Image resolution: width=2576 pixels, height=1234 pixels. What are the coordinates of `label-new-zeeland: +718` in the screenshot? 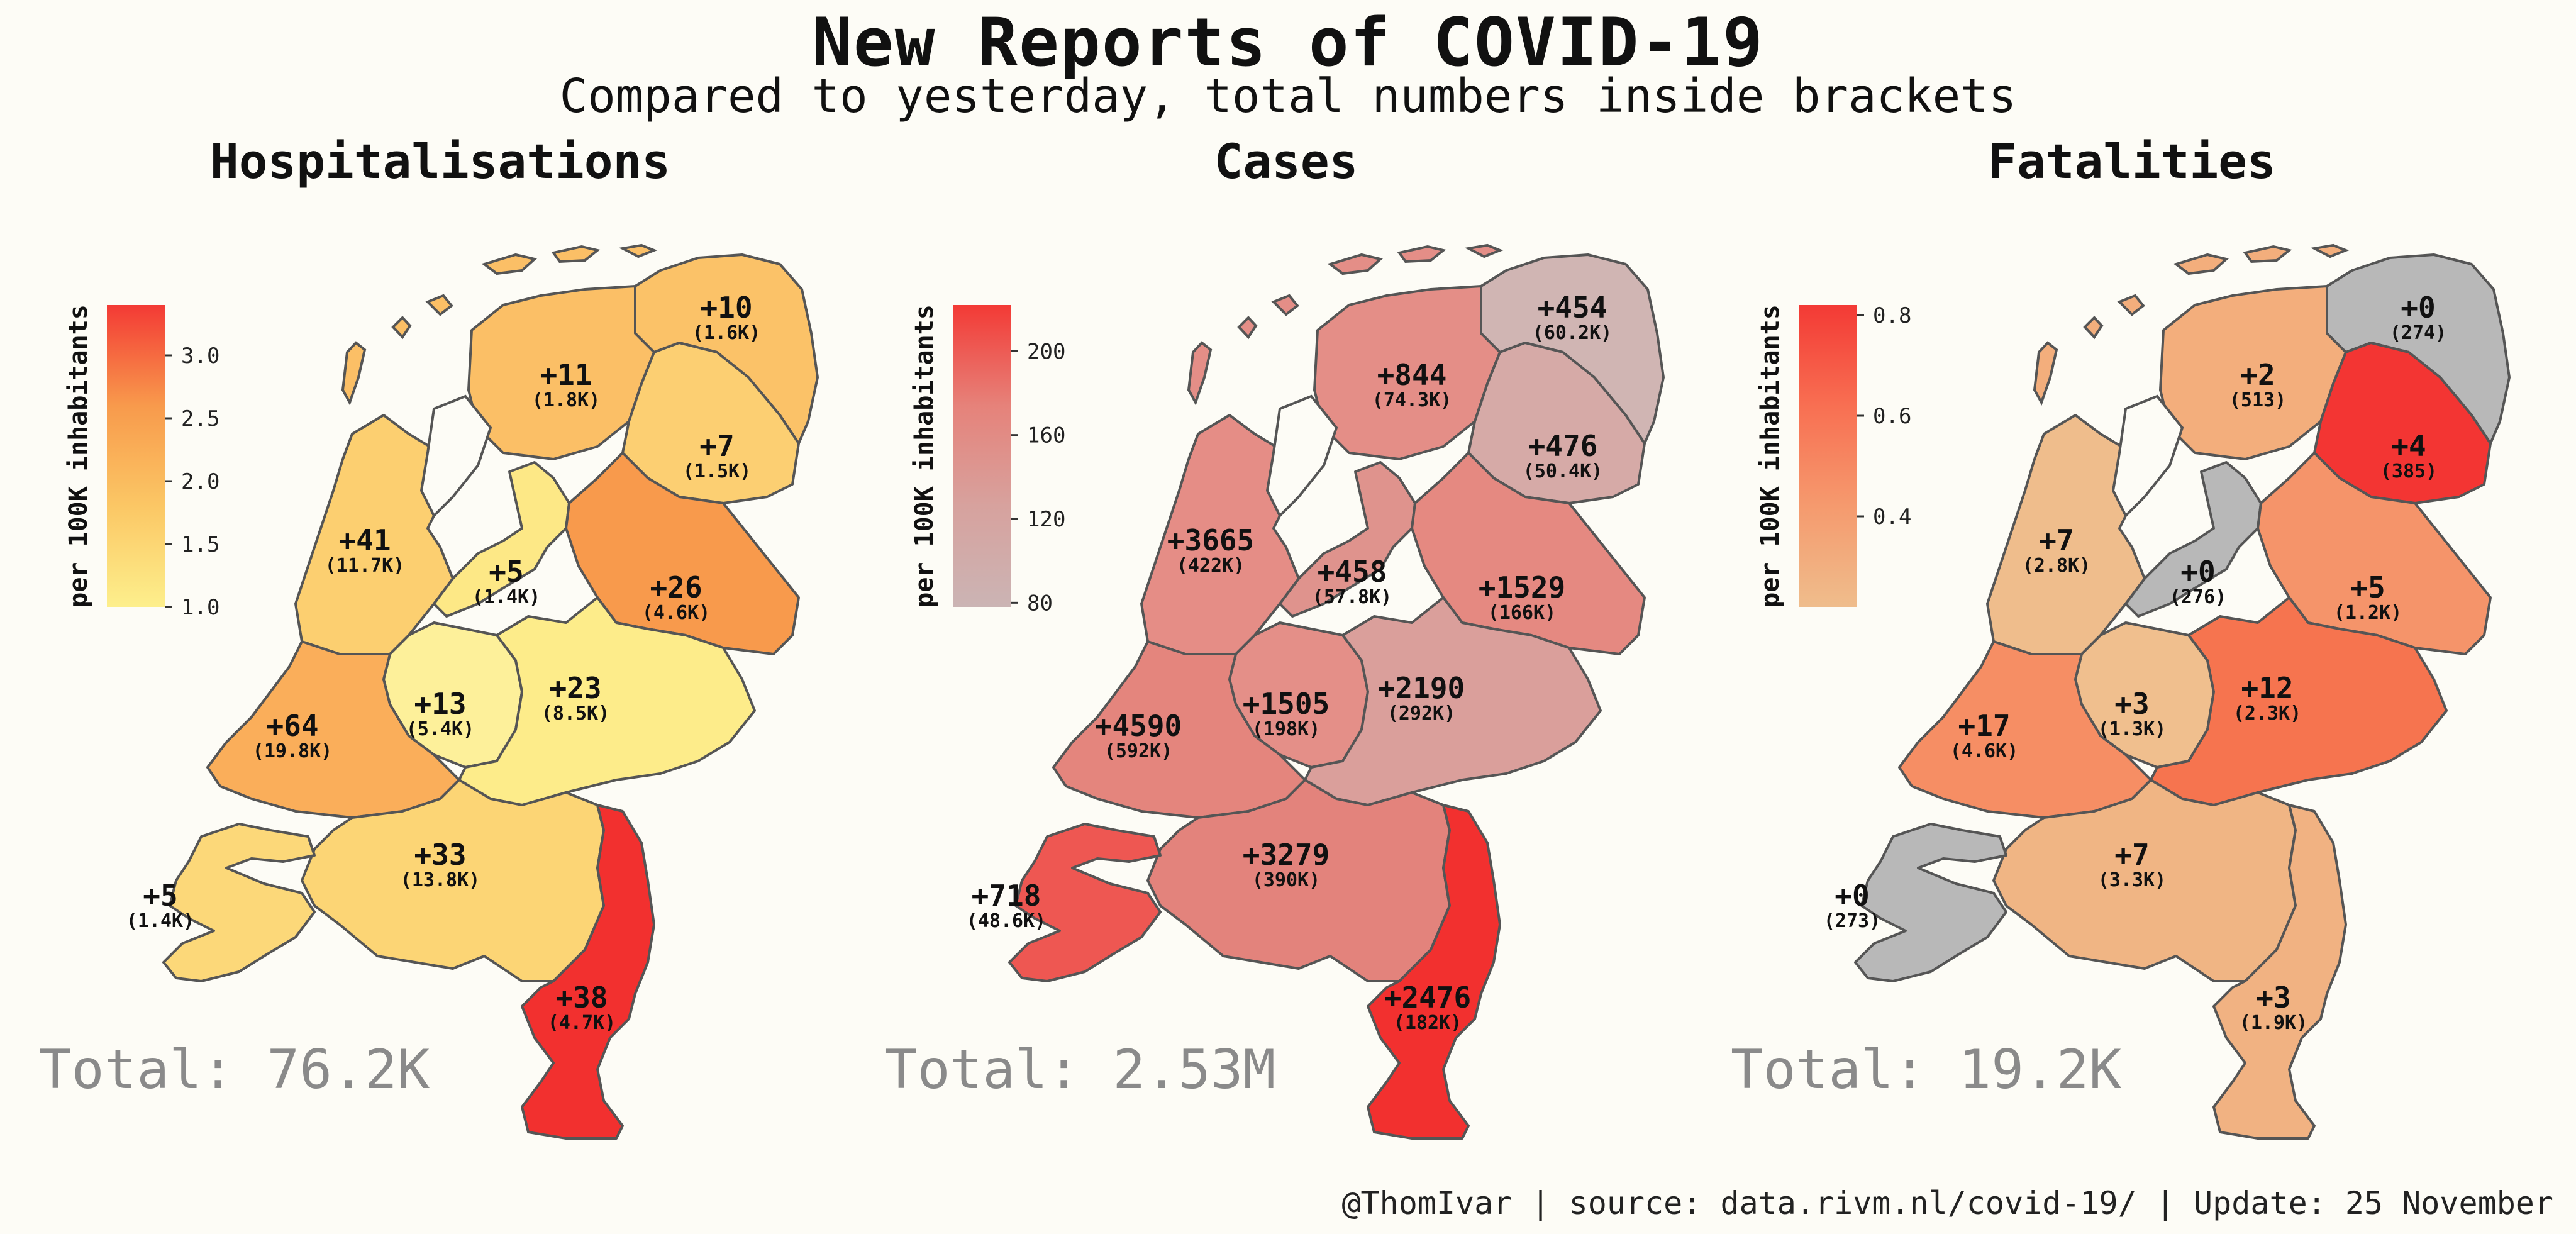 It's located at (1006, 896).